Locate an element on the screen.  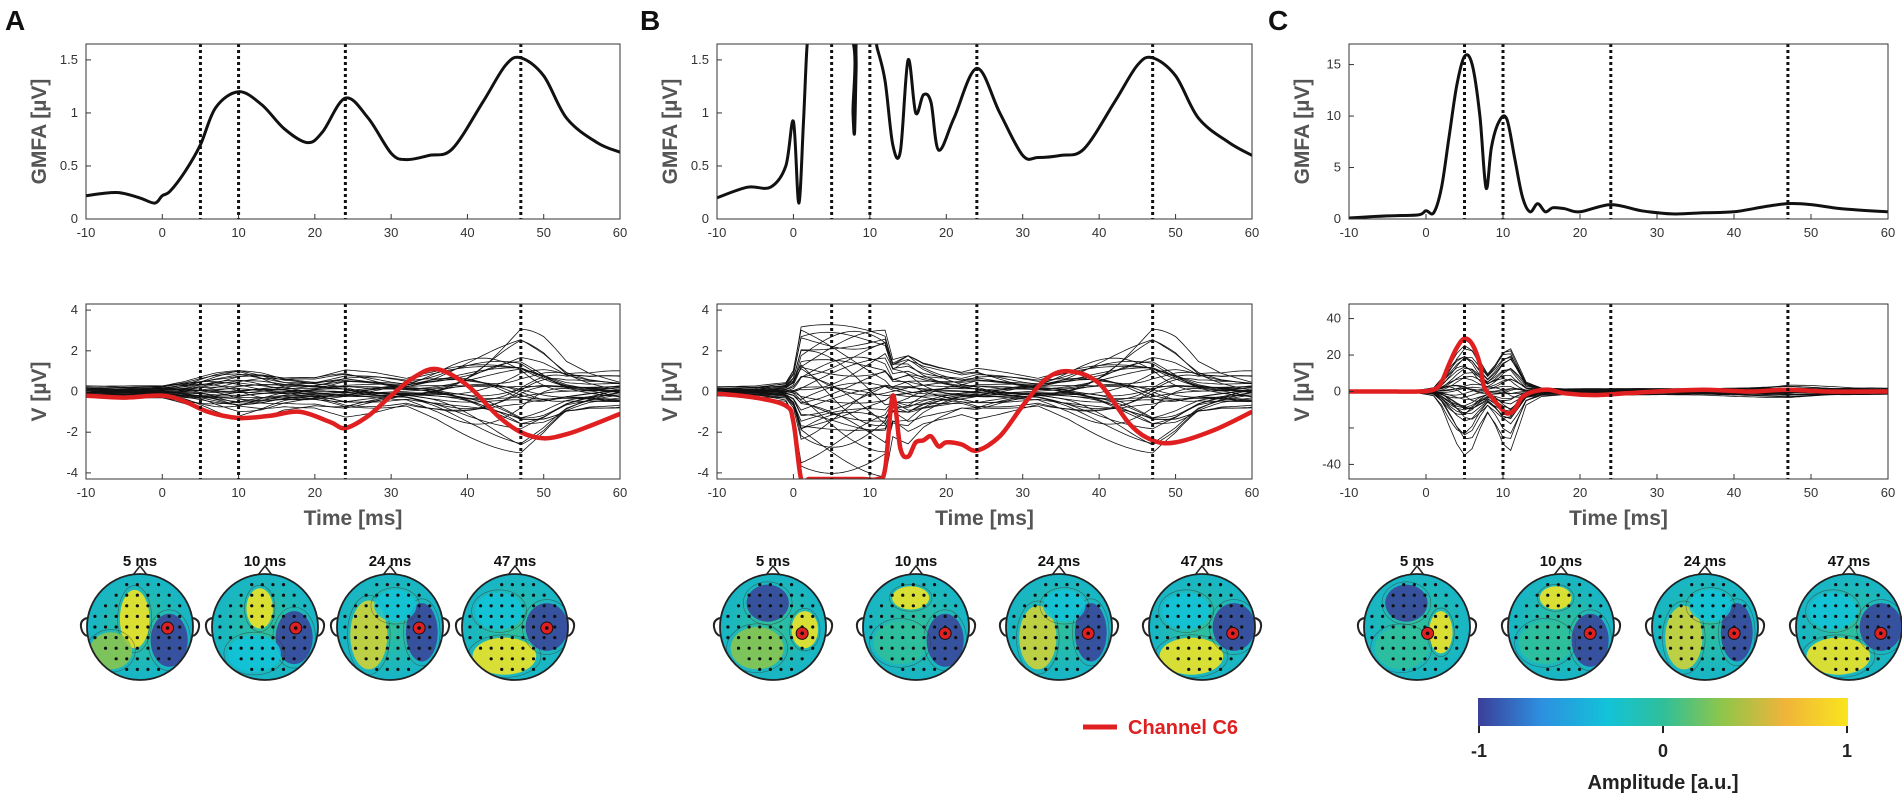
topoplot-time-label: 10 ms is located at coordinates (916, 561).